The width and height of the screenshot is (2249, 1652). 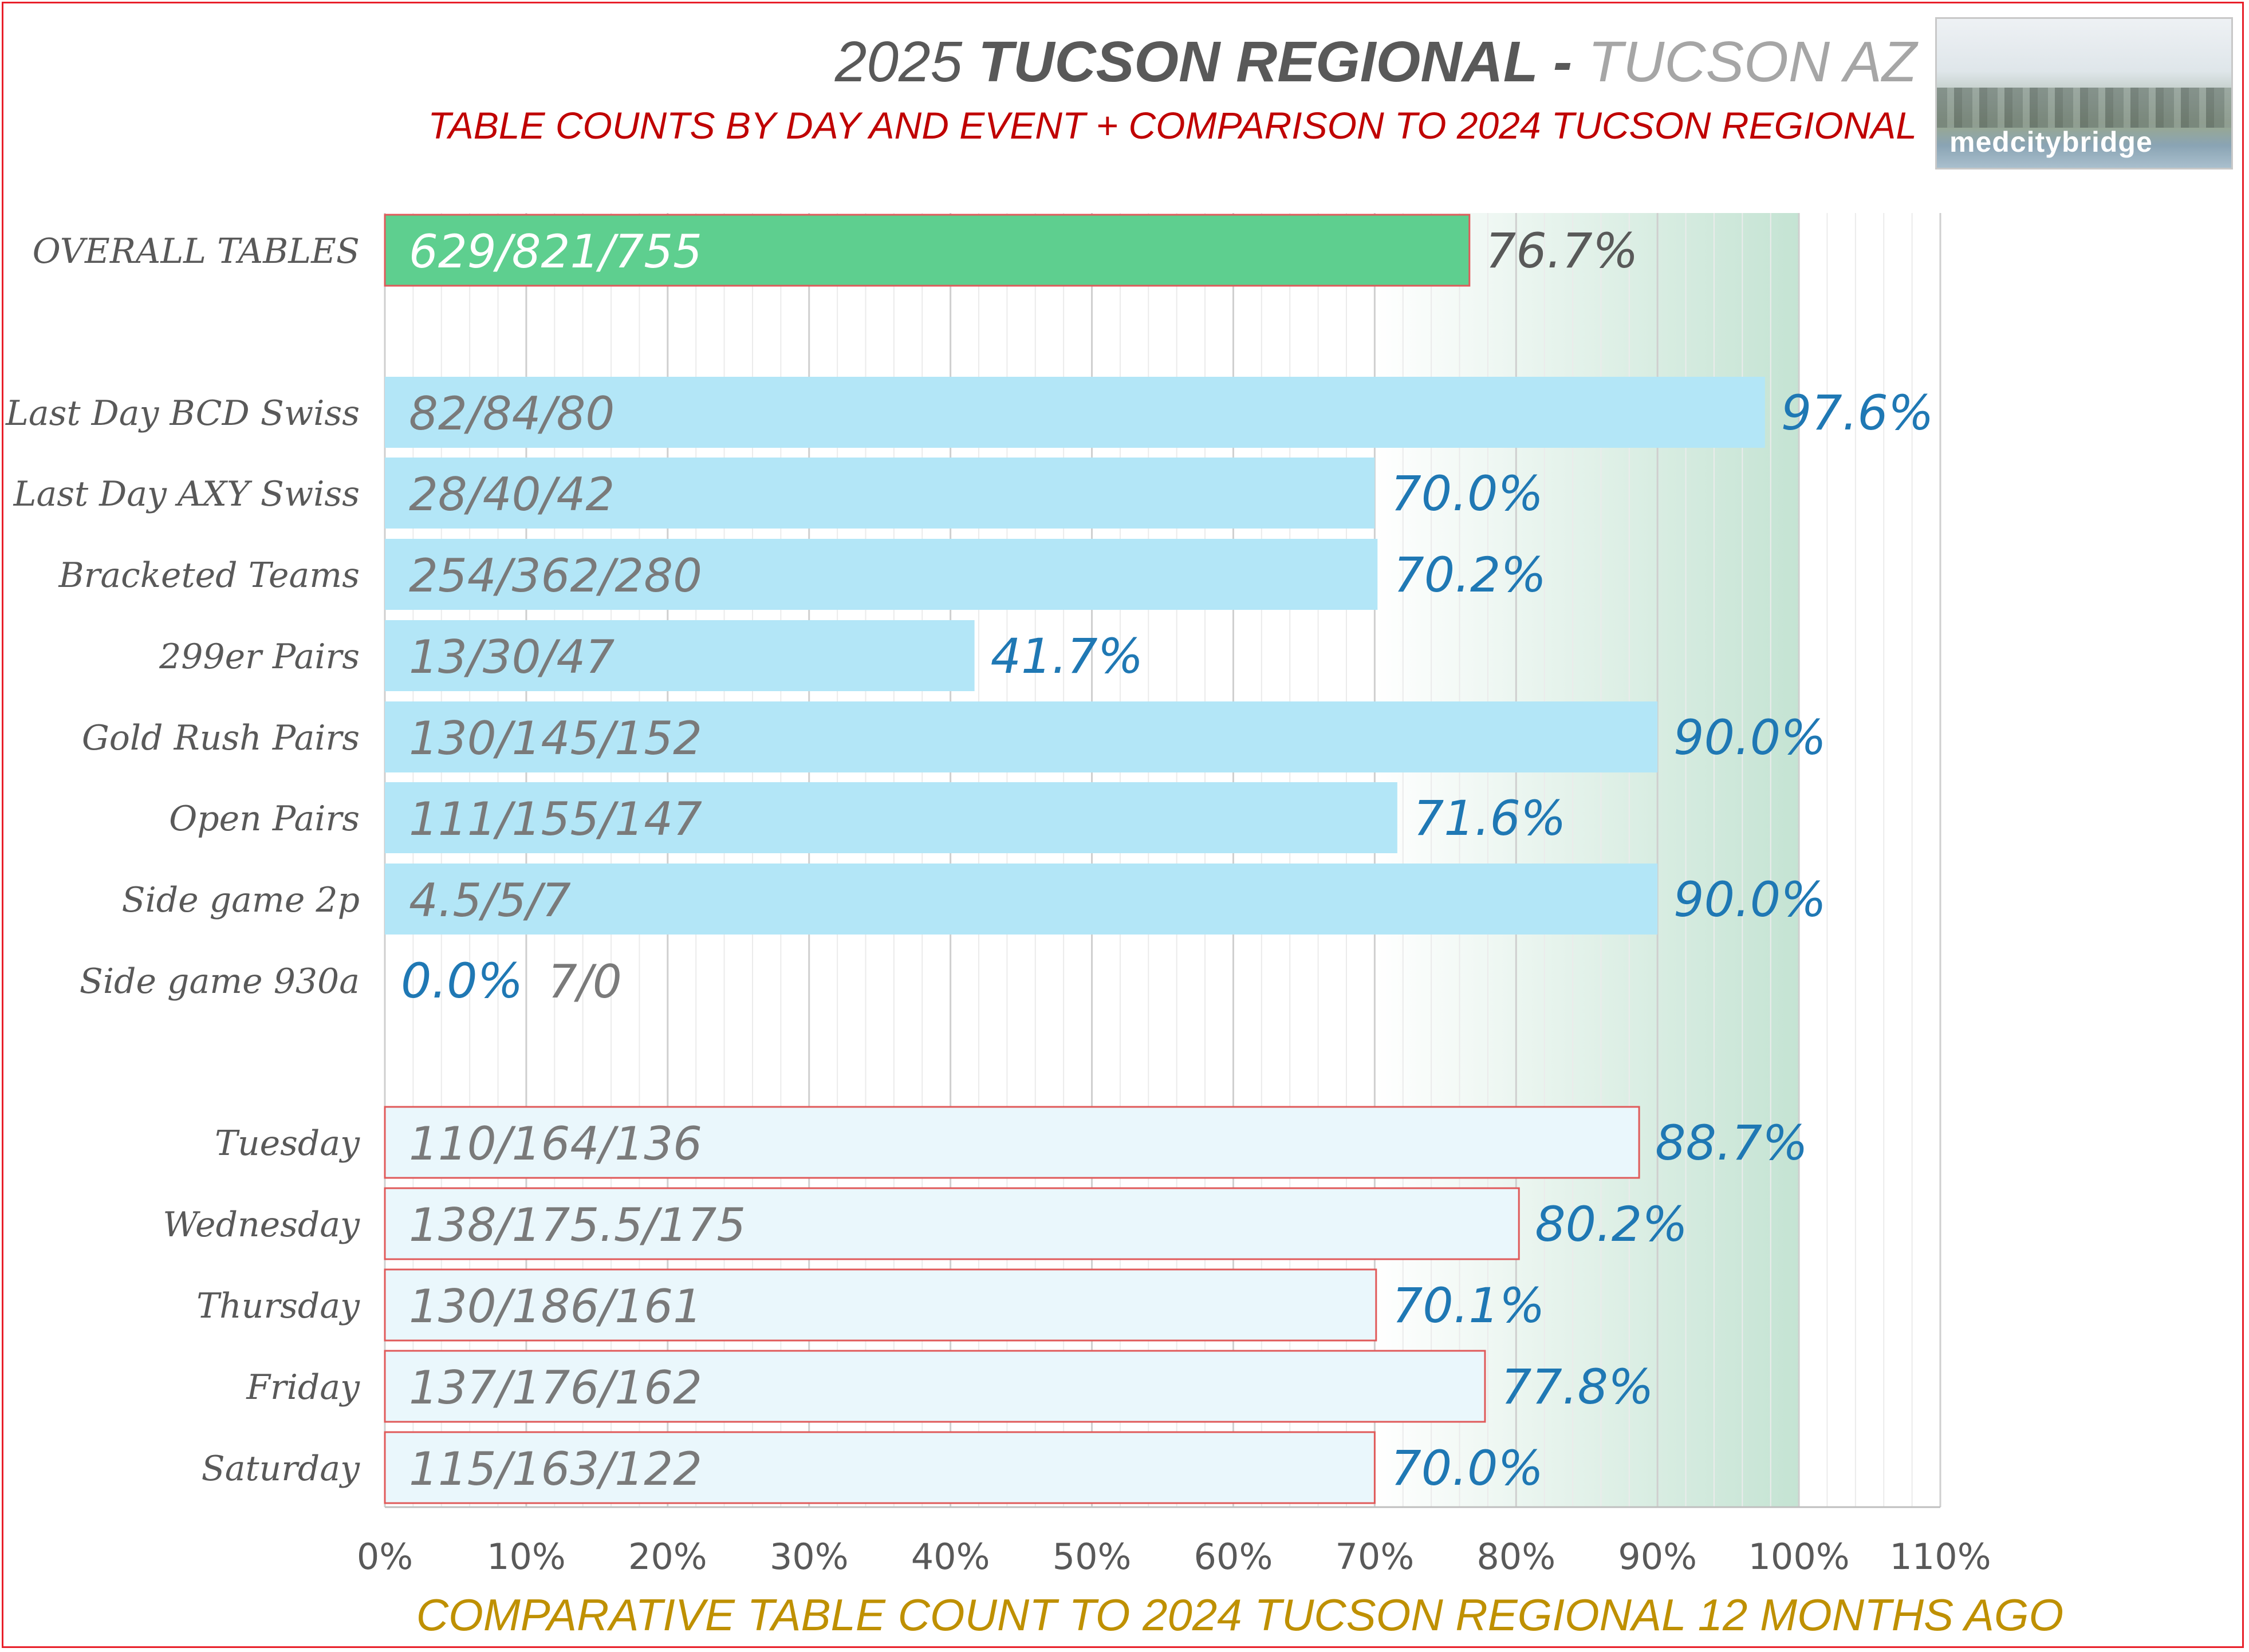 What do you see at coordinates (585, 981) in the screenshot?
I see `bar-count-label: 7/0` at bounding box center [585, 981].